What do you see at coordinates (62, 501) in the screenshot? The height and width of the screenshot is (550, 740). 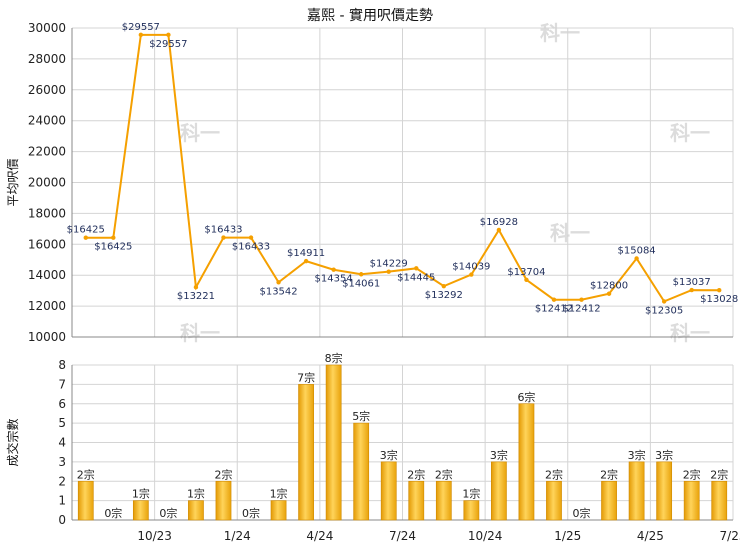 I see `bar-y-tick-label: 1` at bounding box center [62, 501].